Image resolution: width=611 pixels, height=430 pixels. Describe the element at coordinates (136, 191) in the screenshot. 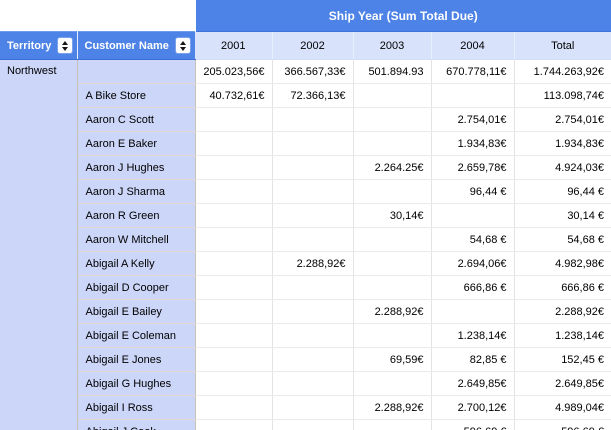

I see `customer-cell: Aaron J Sharma` at that location.